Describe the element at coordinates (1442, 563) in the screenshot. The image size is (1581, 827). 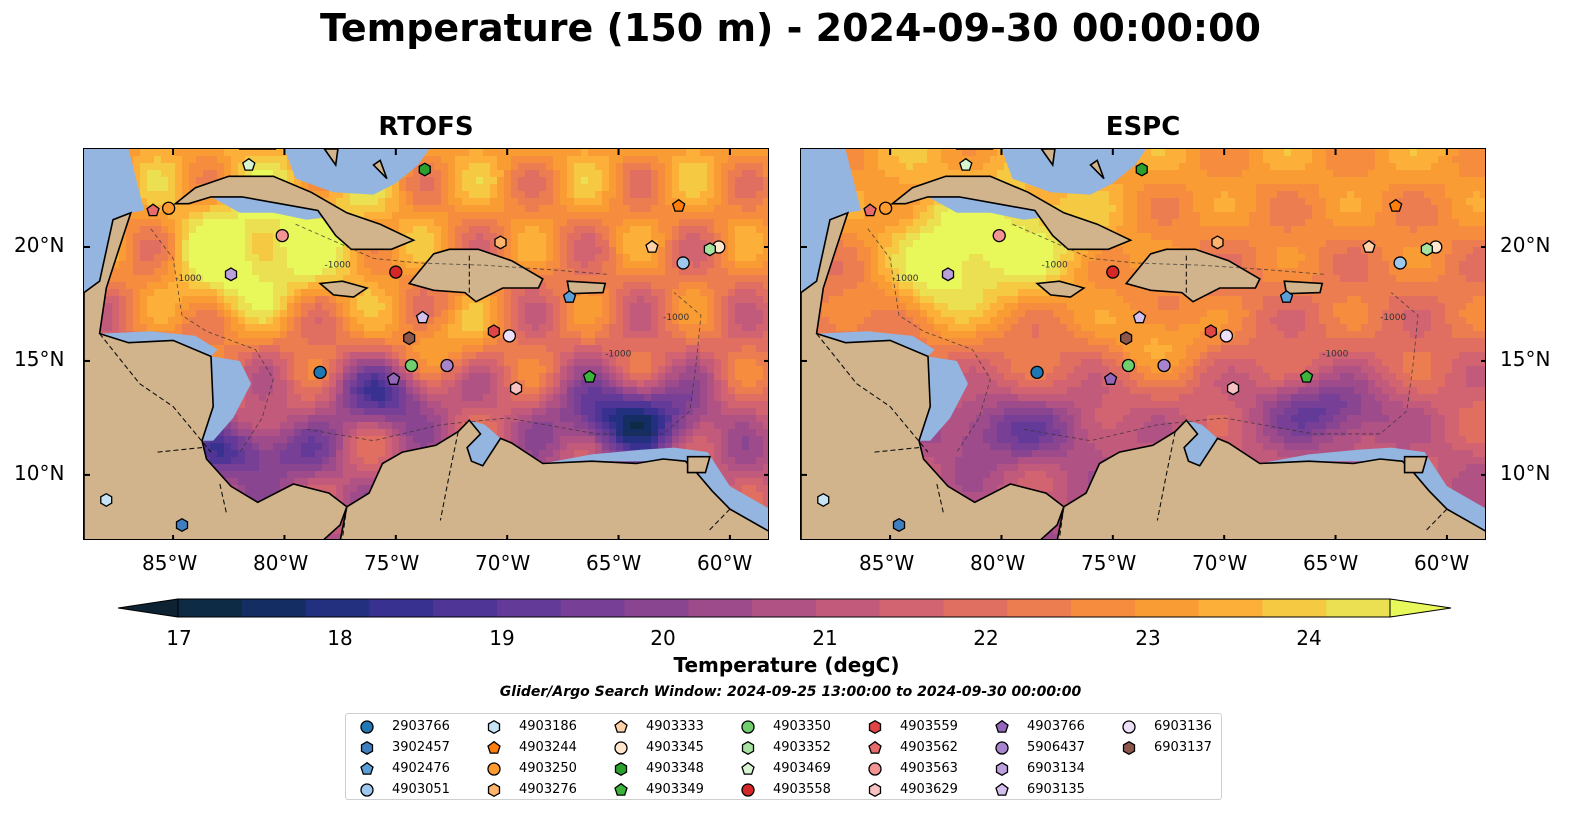
I see `x-tick-label: 60°W` at that location.